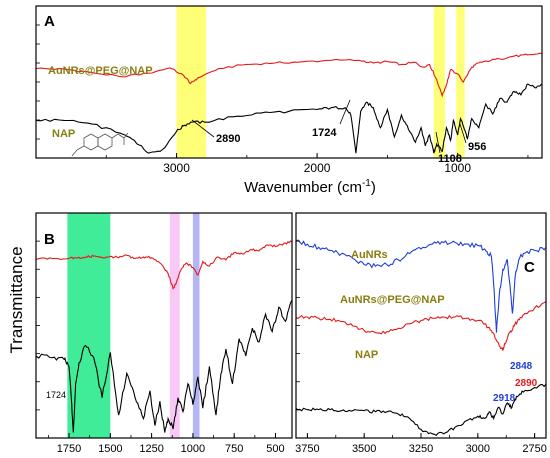  What do you see at coordinates (275, 449) in the screenshot?
I see `x-tick-label-b-500: 500` at bounding box center [275, 449].